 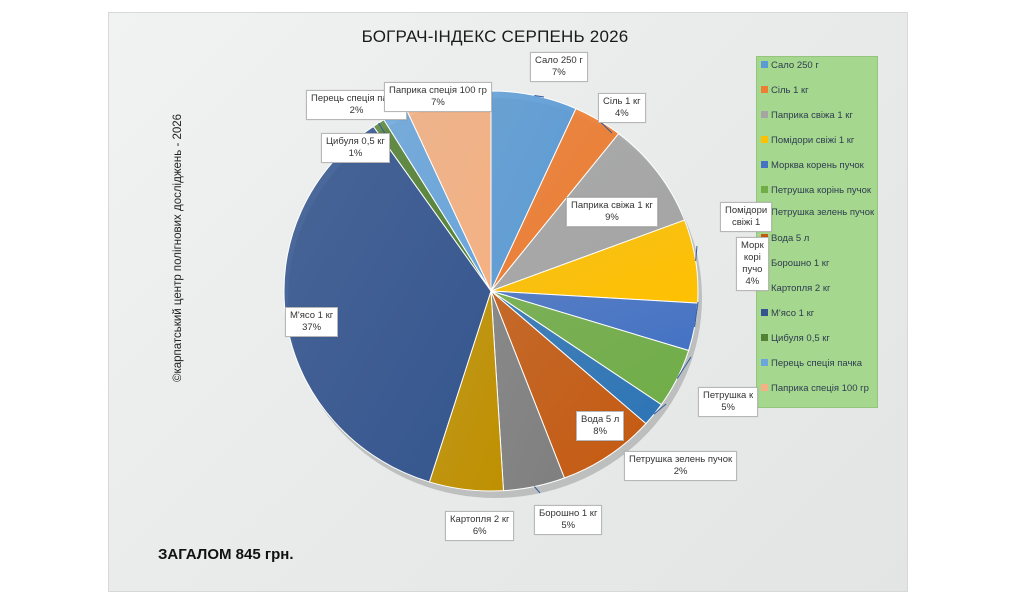 I want to click on data-label-line: Картопля 2 кг, so click(x=480, y=519).